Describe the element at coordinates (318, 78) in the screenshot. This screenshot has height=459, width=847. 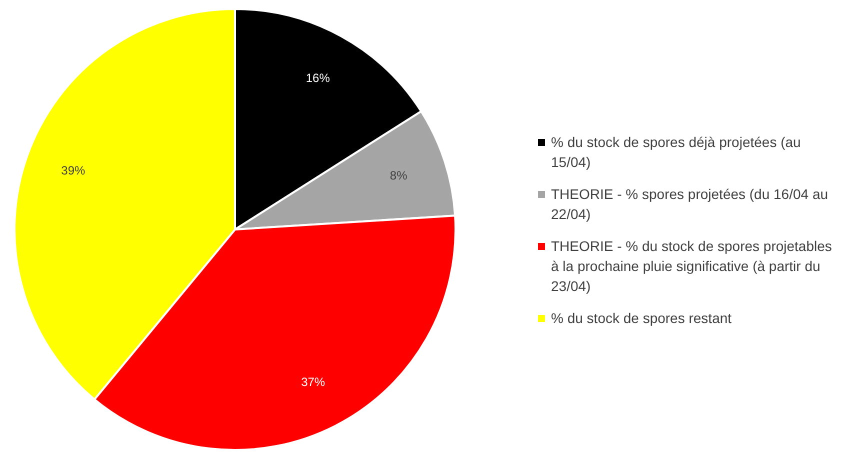
I see `data-label: 16%` at that location.